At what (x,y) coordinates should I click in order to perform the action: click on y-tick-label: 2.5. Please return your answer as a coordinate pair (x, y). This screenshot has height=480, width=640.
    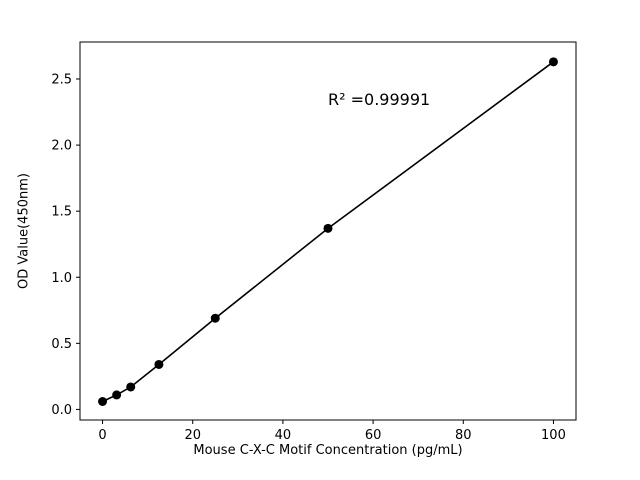
    Looking at the image, I should click on (61, 80).